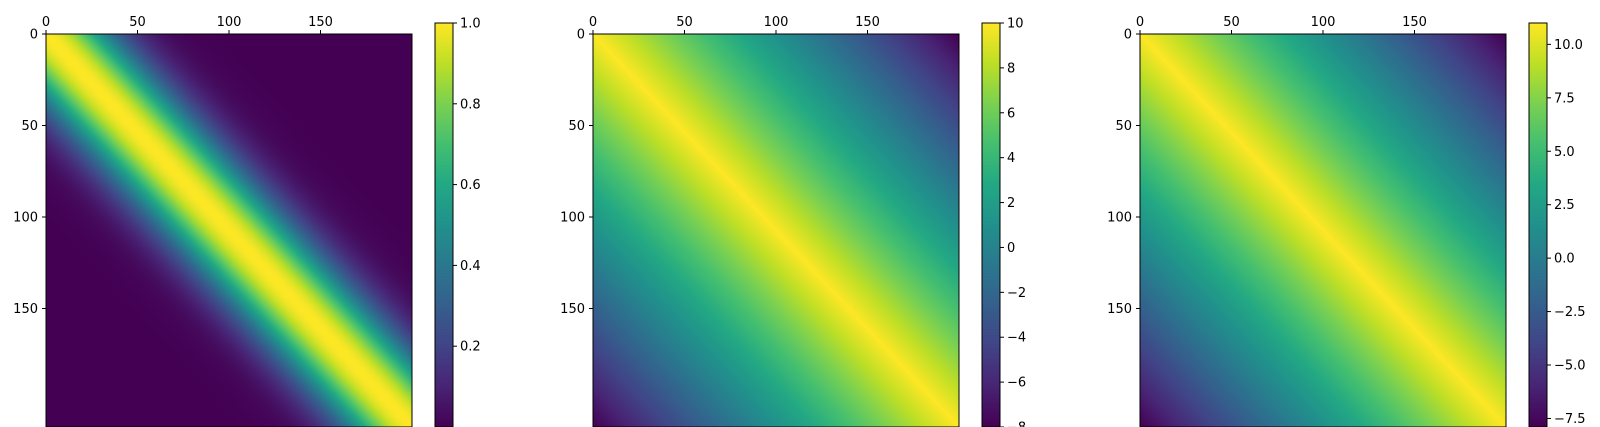 The image size is (1600, 427). Describe the element at coordinates (1570, 312) in the screenshot. I see `colorbar-tick-label: −2.5` at that location.